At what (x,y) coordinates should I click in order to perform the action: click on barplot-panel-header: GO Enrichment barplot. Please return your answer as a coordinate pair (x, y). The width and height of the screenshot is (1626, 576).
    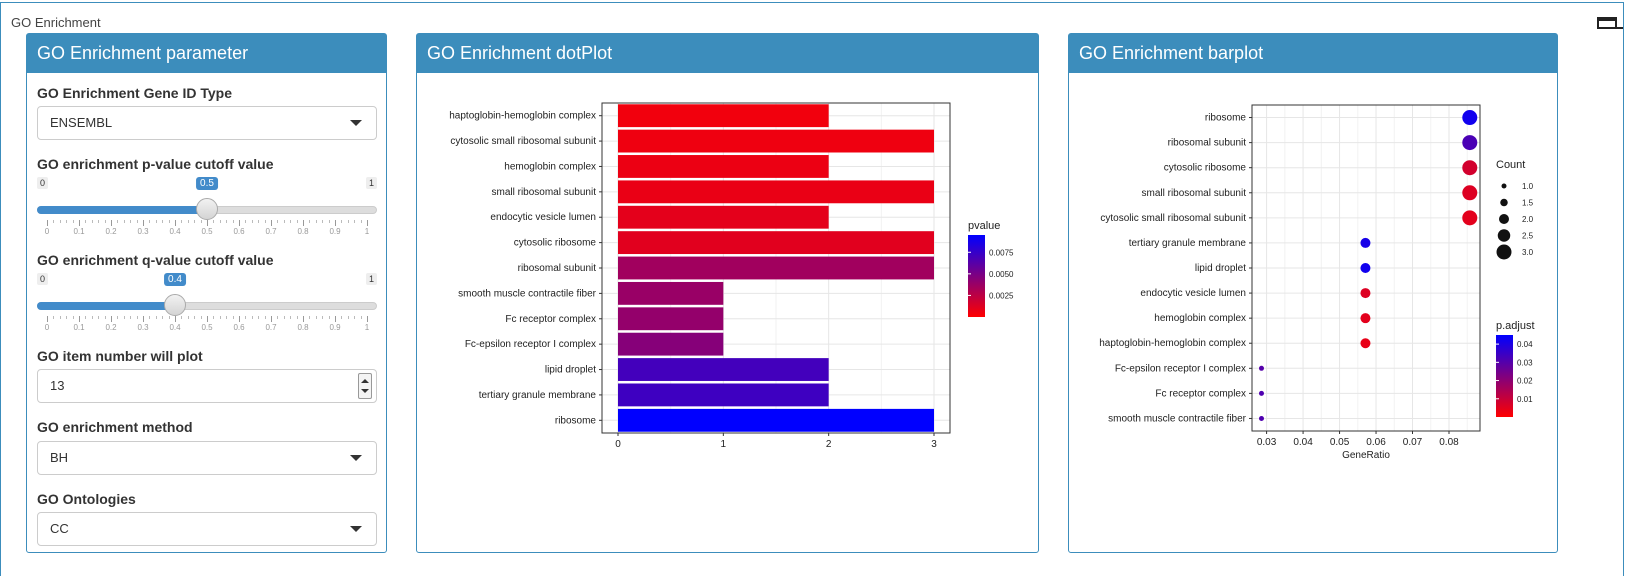
    Looking at the image, I should click on (1313, 53).